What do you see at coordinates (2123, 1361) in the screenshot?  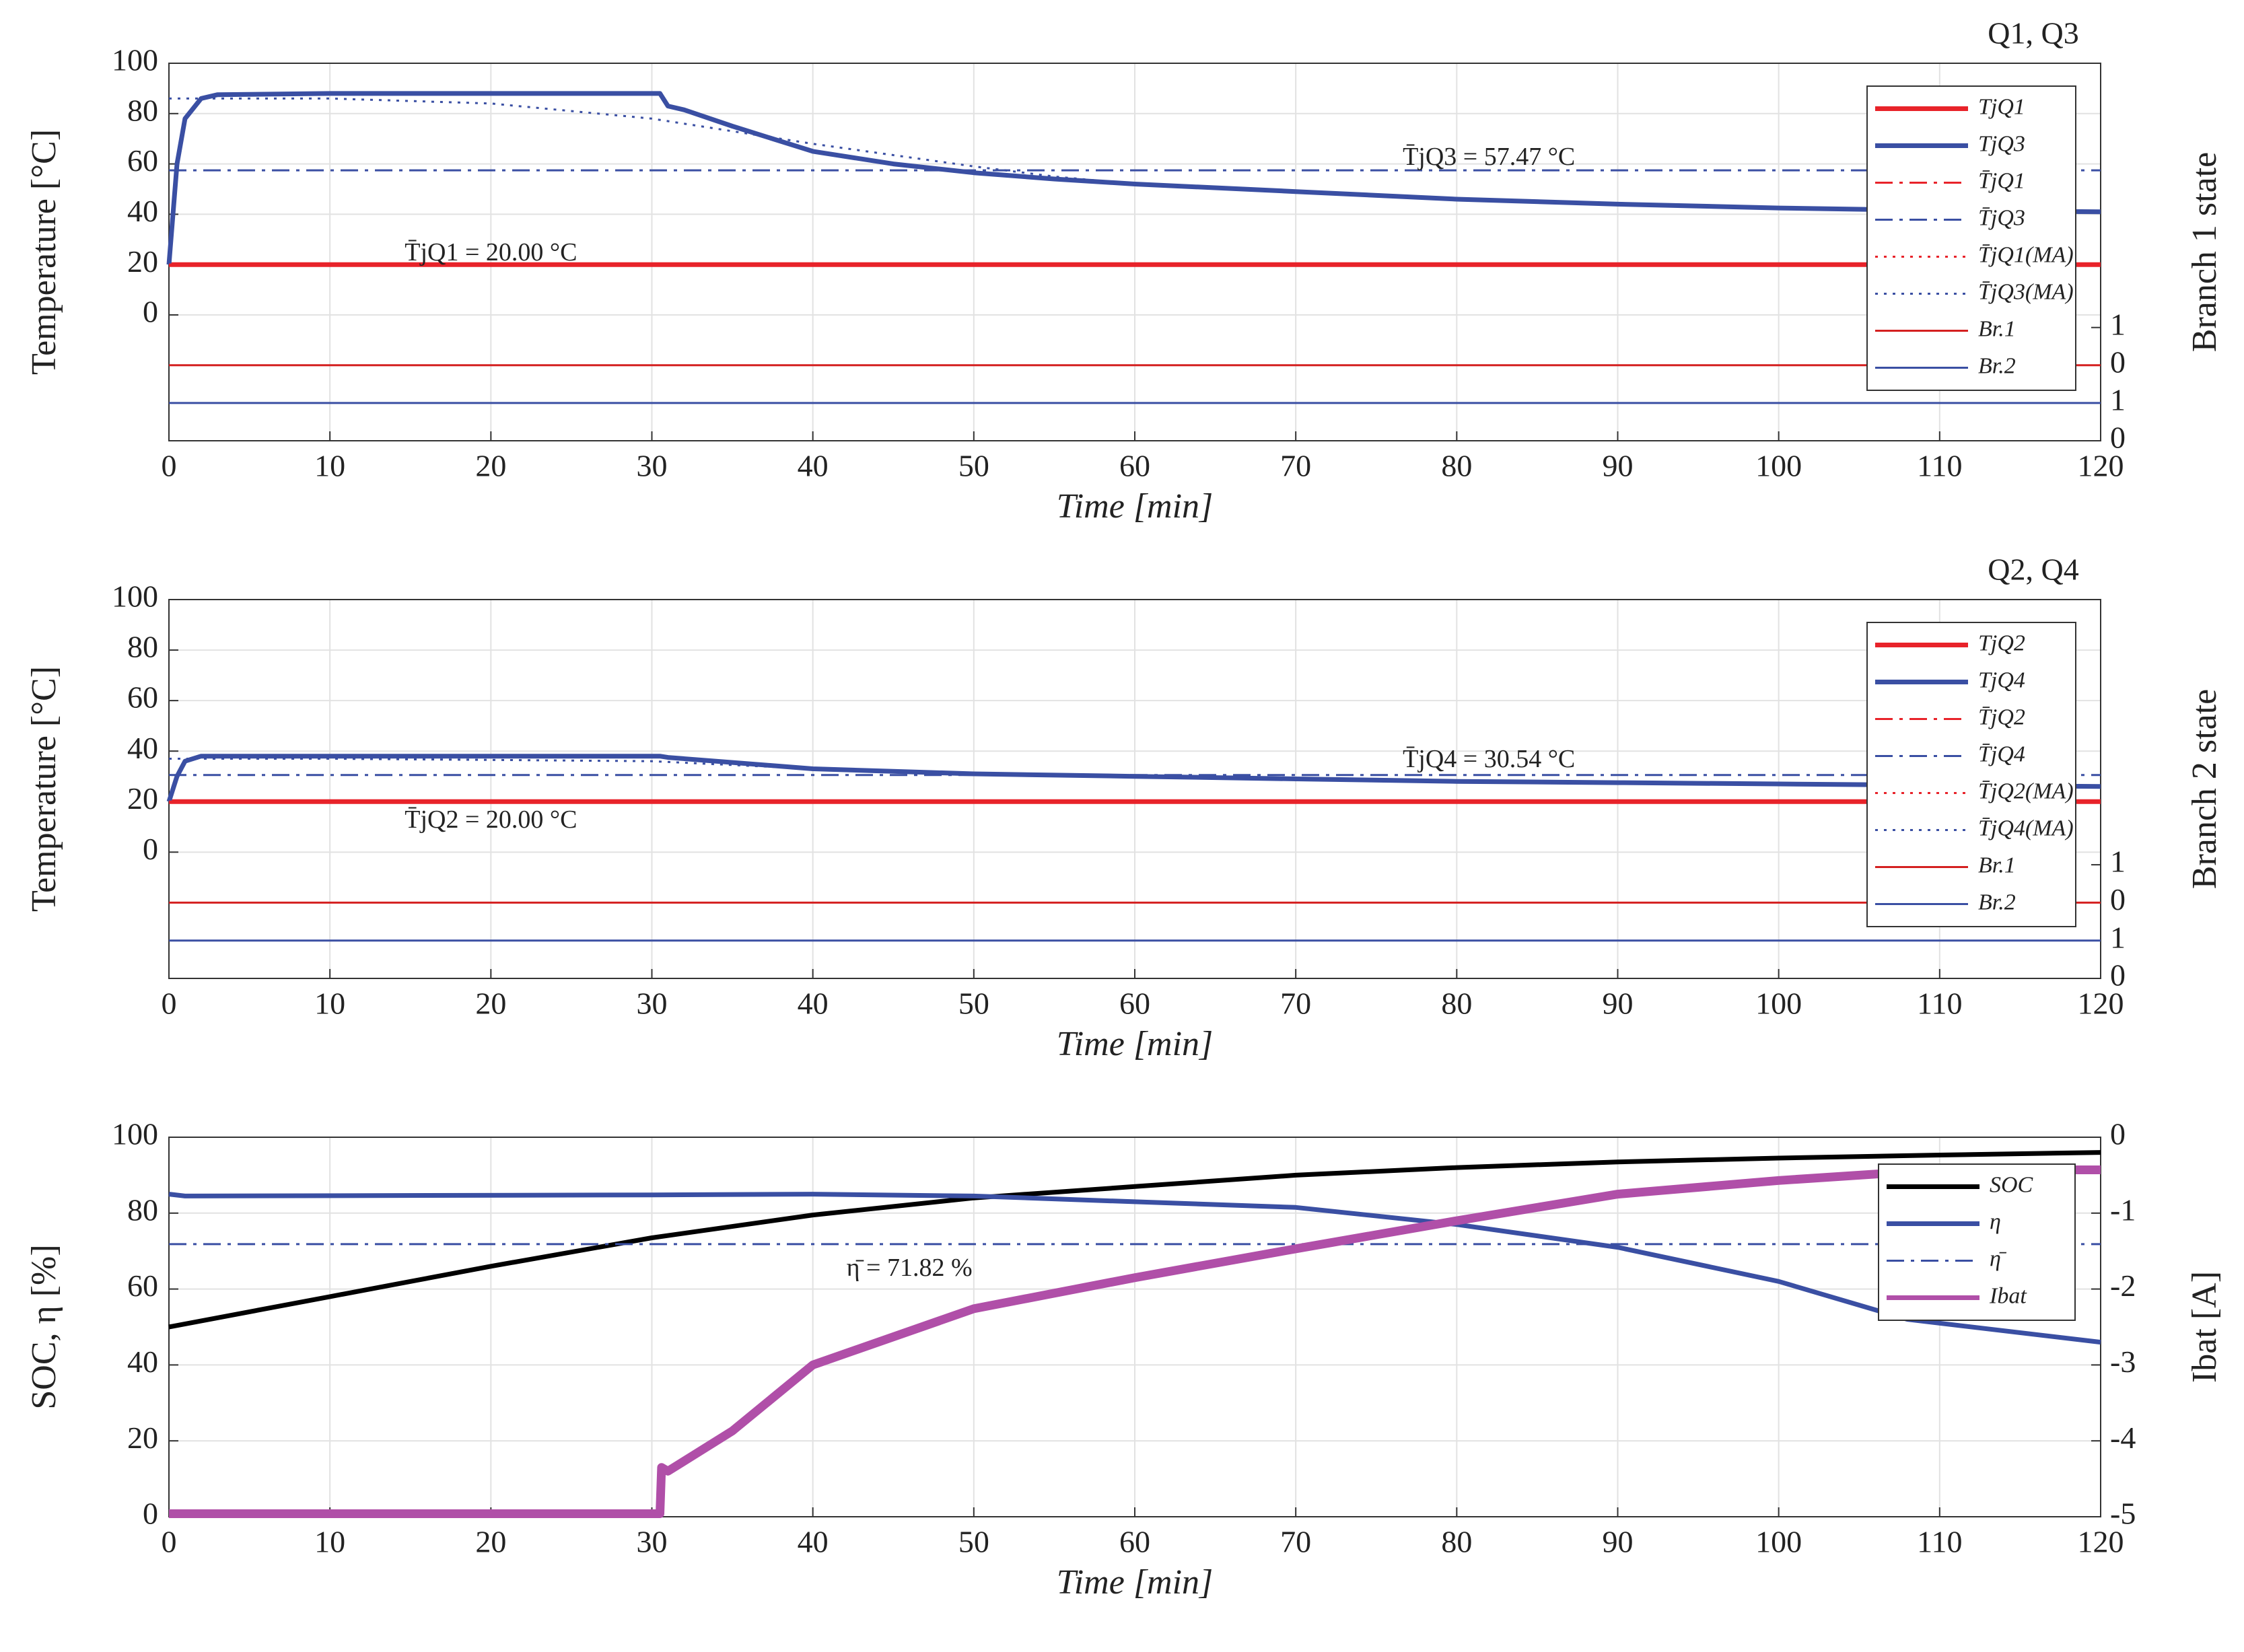 I see `y2-tick-label: -3` at bounding box center [2123, 1361].